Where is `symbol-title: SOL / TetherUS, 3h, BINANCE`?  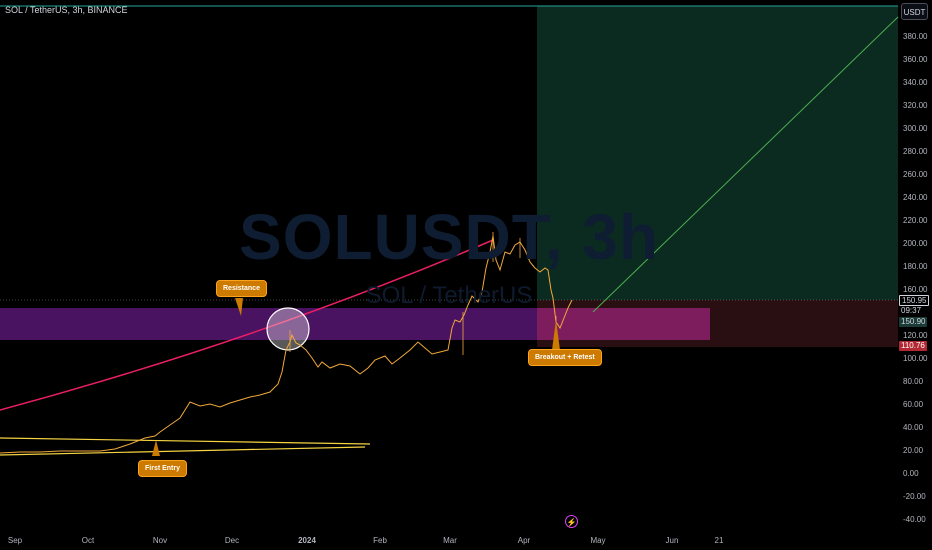
symbol-title: SOL / TetherUS, 3h, BINANCE is located at coordinates (66, 10).